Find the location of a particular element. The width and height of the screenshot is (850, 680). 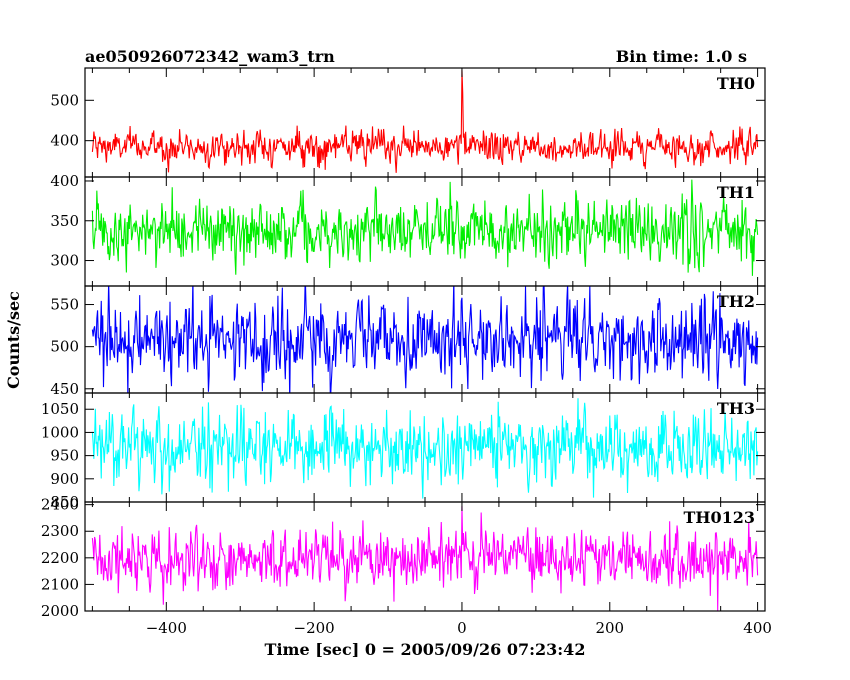

panel-label-th0123: TH0123 is located at coordinates (719, 517).